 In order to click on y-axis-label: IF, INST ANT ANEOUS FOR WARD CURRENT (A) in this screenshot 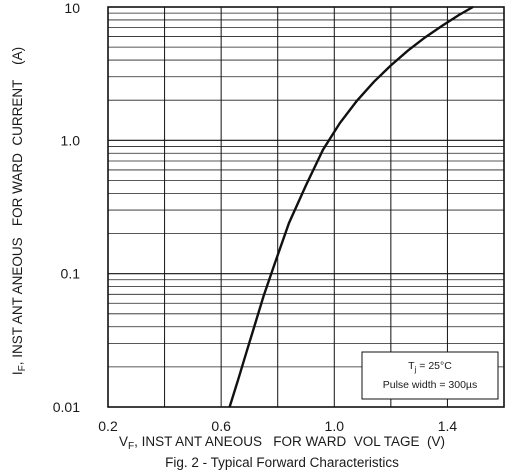, I will do `click(19, 211)`.